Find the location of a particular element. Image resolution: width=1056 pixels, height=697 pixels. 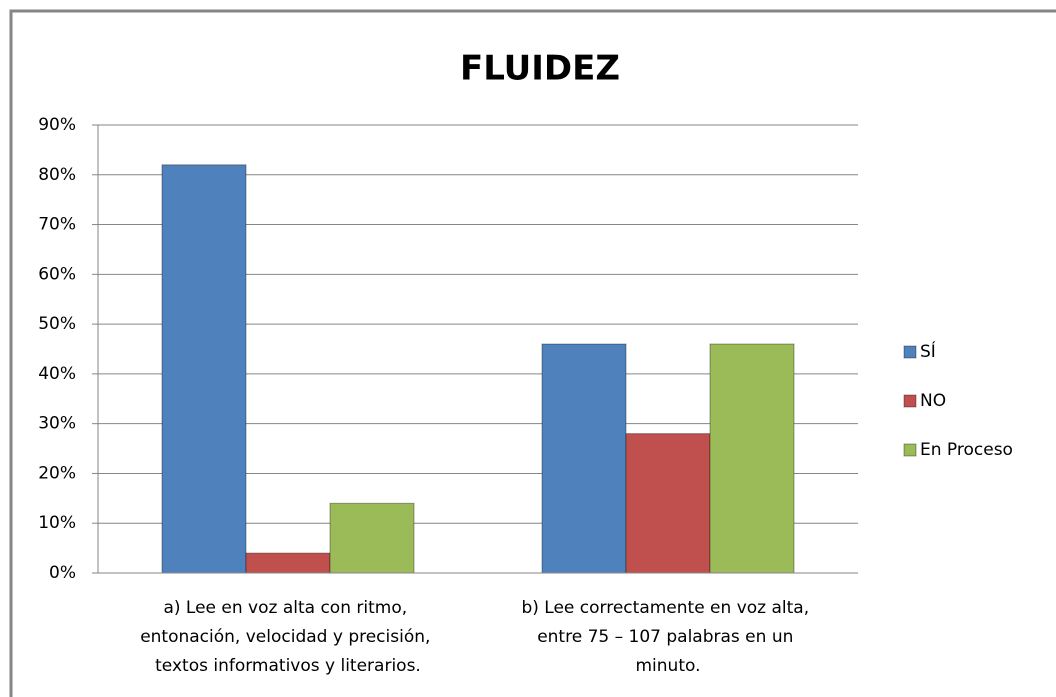

y-tick-label: 90% is located at coordinates (57, 125).